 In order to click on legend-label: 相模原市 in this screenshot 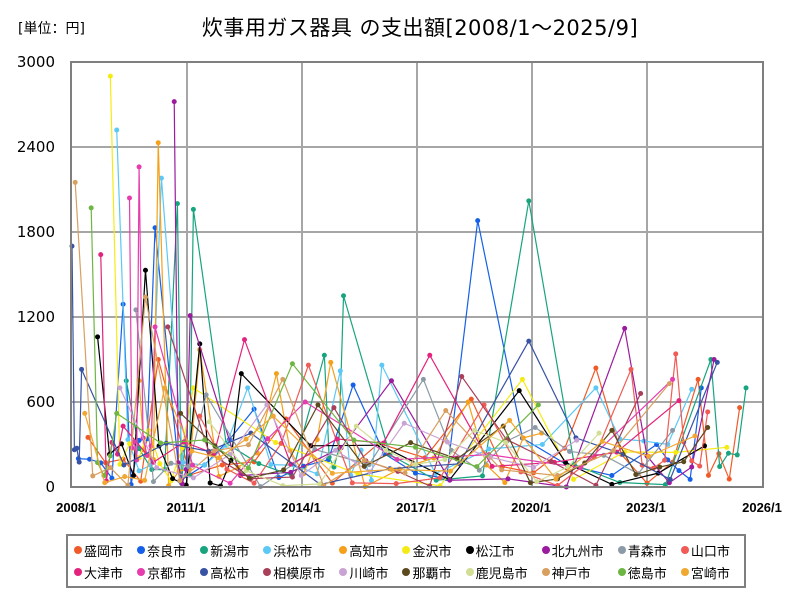, I will do `click(299, 574)`.